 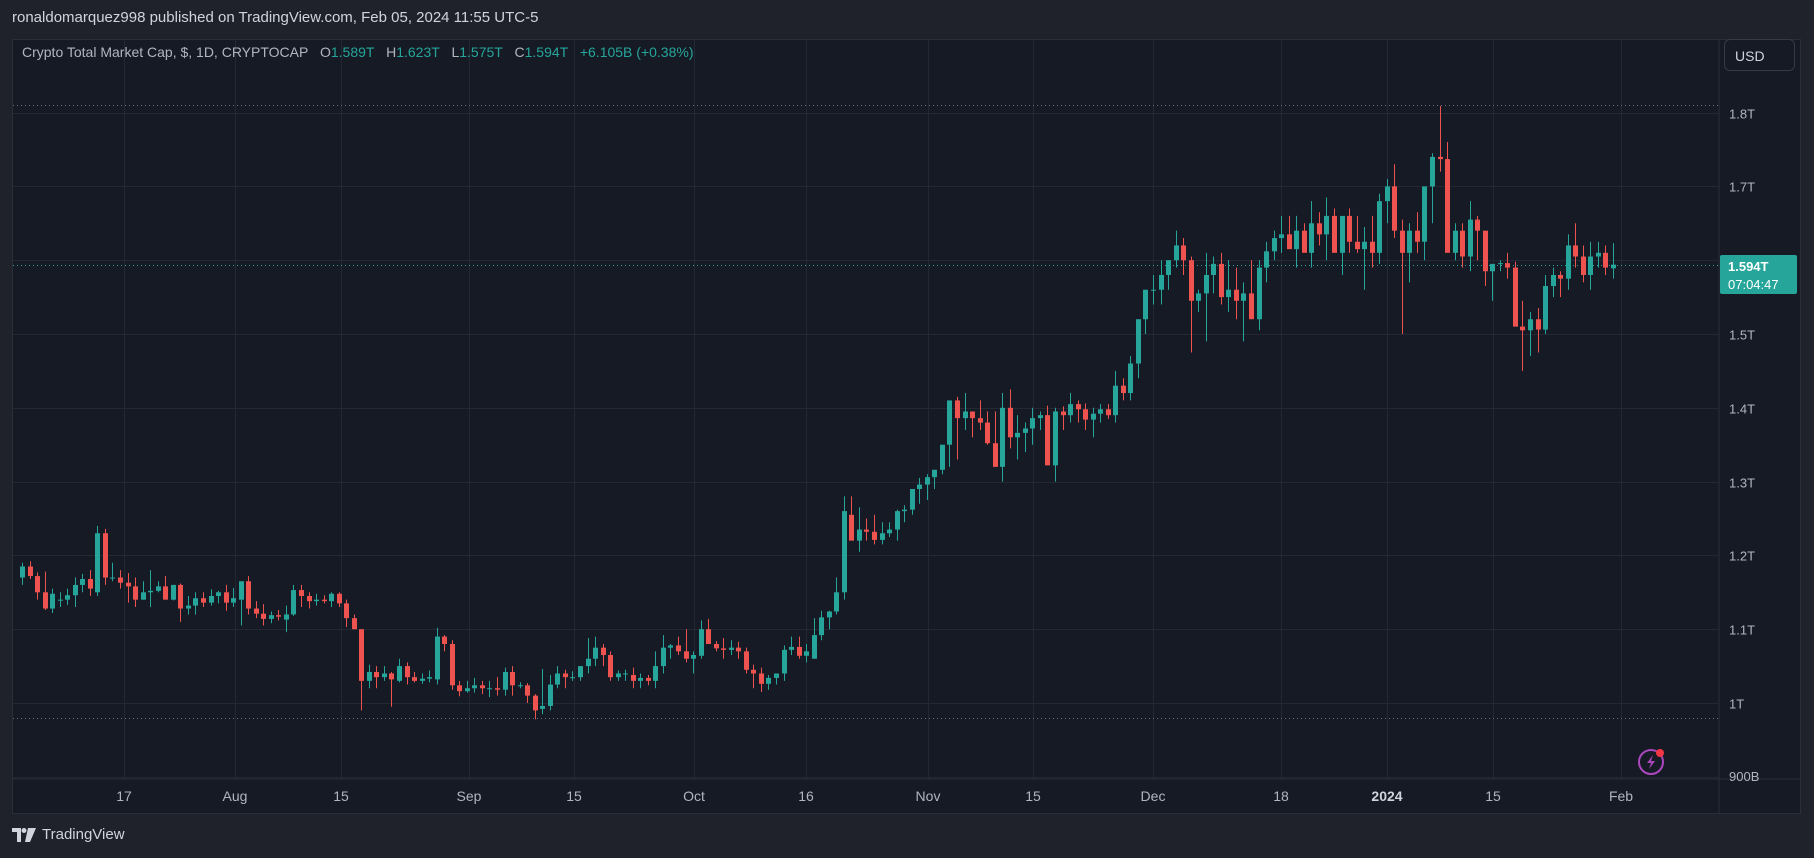 What do you see at coordinates (519, 52) in the screenshot?
I see `close-label: C` at bounding box center [519, 52].